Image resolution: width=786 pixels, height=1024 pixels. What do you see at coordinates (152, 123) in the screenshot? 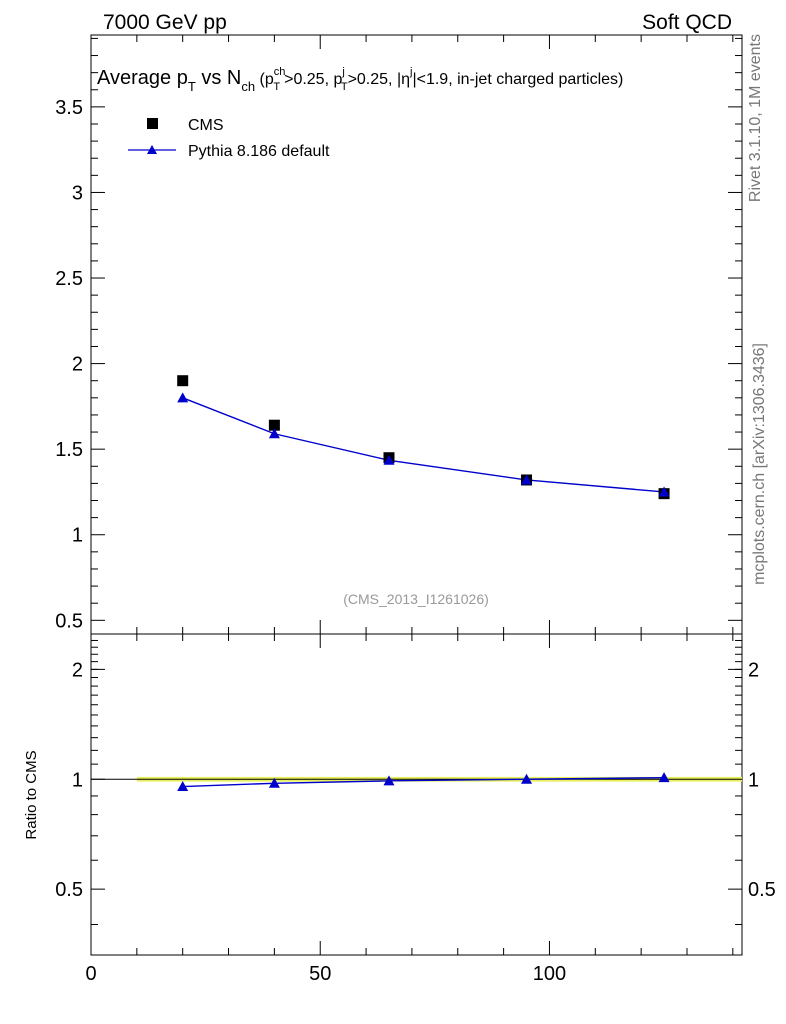
I see `legend-cms-marker` at bounding box center [152, 123].